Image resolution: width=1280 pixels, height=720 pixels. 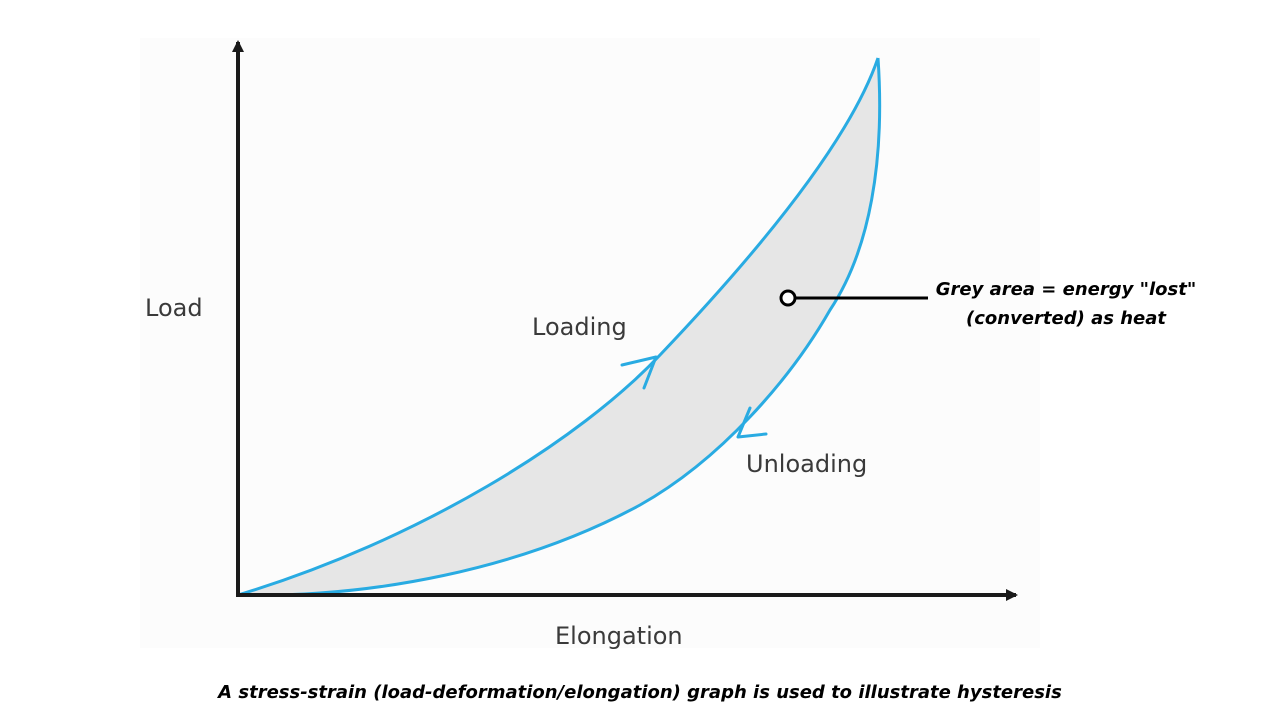 I want to click on annotation-line-1: Grey area = energy "lost", so click(x=1066, y=289).